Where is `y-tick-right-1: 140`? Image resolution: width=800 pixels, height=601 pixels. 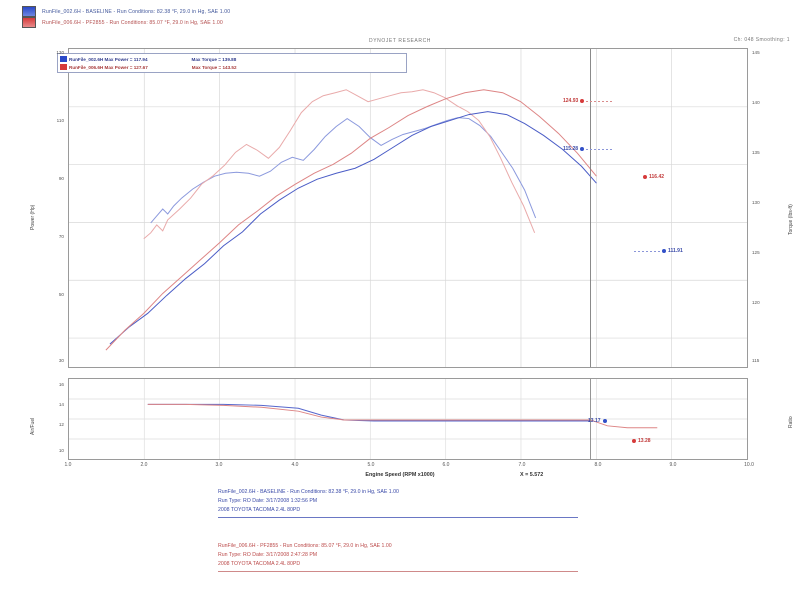
y-tick-right-1: 140 is located at coordinates (756, 102).